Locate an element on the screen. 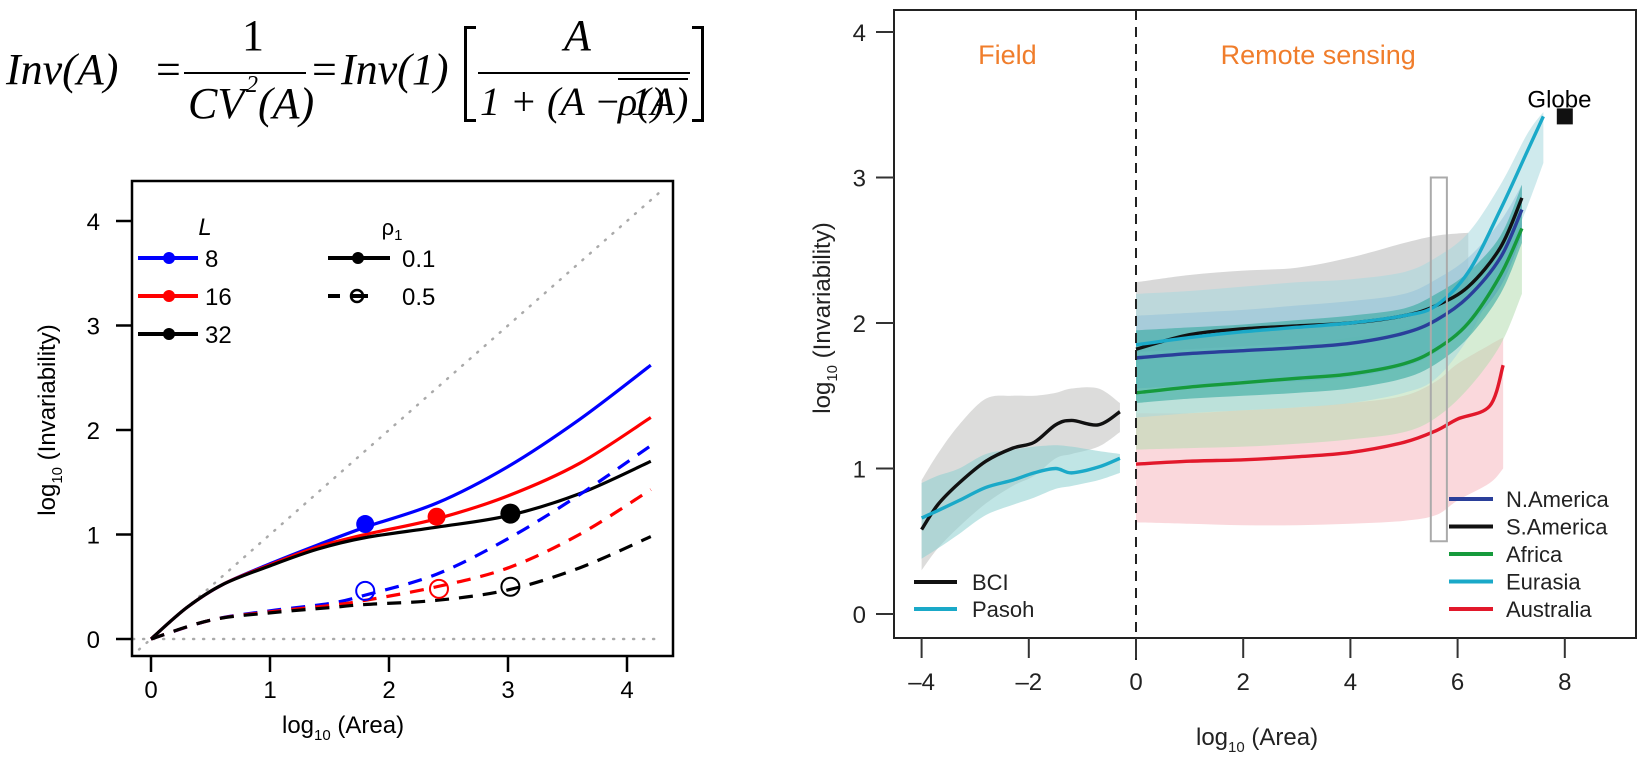 The width and height of the screenshot is (1645, 766). legend-label: 16 is located at coordinates (218, 297).